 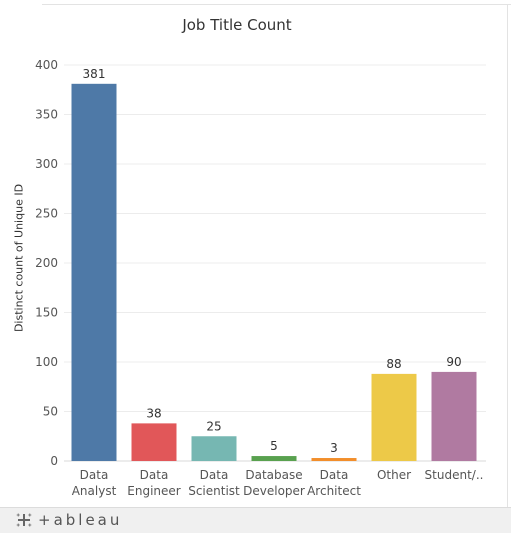 I want to click on x-tick-label: Other, so click(x=394, y=475).